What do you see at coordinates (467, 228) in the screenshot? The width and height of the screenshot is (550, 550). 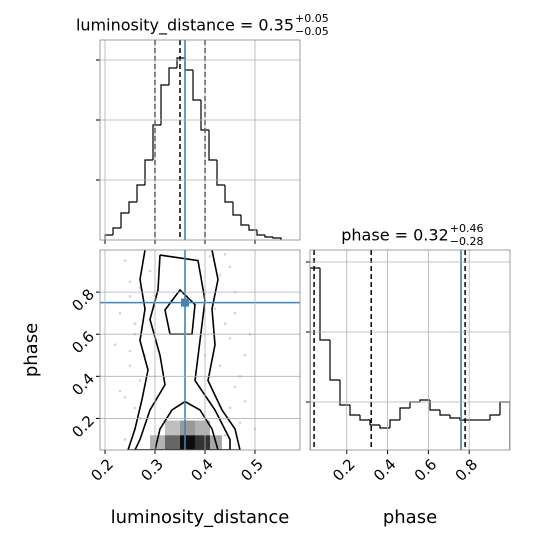 I see `title-upper: +0.46` at bounding box center [467, 228].